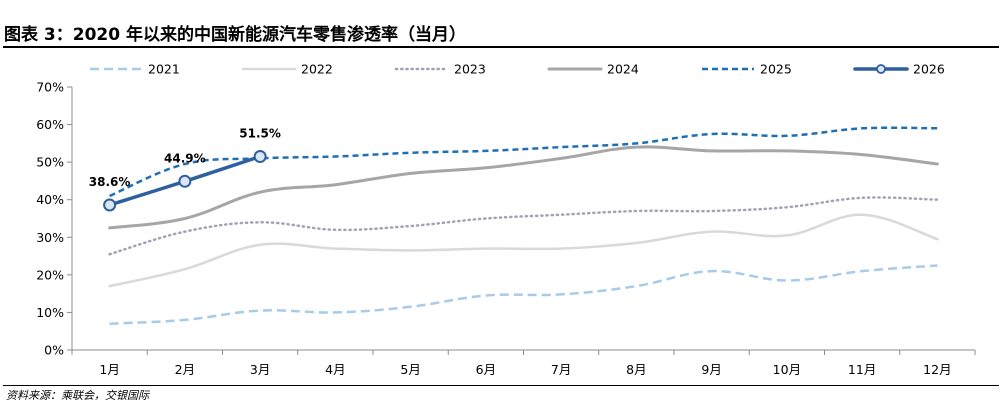 The image size is (1004, 414). Describe the element at coordinates (410, 369) in the screenshot. I see `x-tick-label: 5月` at that location.